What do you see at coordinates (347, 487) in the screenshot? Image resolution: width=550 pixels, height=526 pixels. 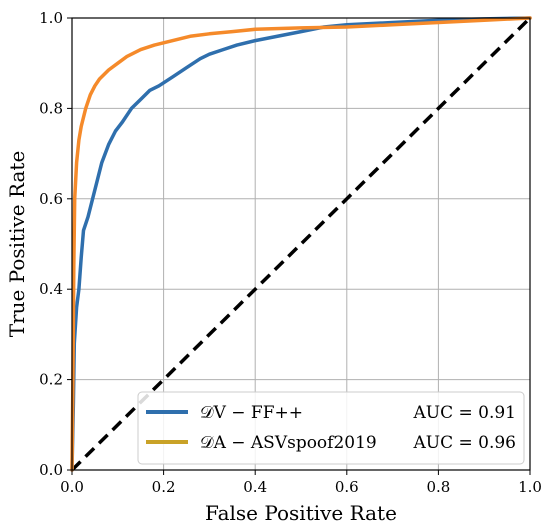 I see `x-tick-label: 0.6` at bounding box center [347, 487].